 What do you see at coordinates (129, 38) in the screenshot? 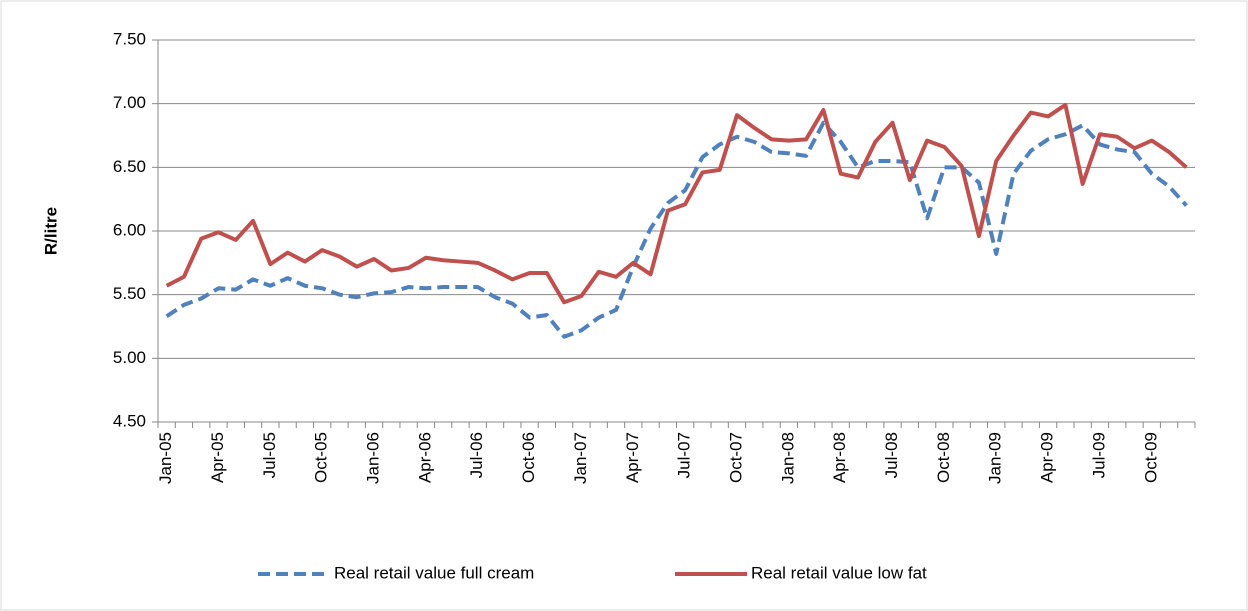
I see `y-tick-label: 7.50` at bounding box center [129, 38].